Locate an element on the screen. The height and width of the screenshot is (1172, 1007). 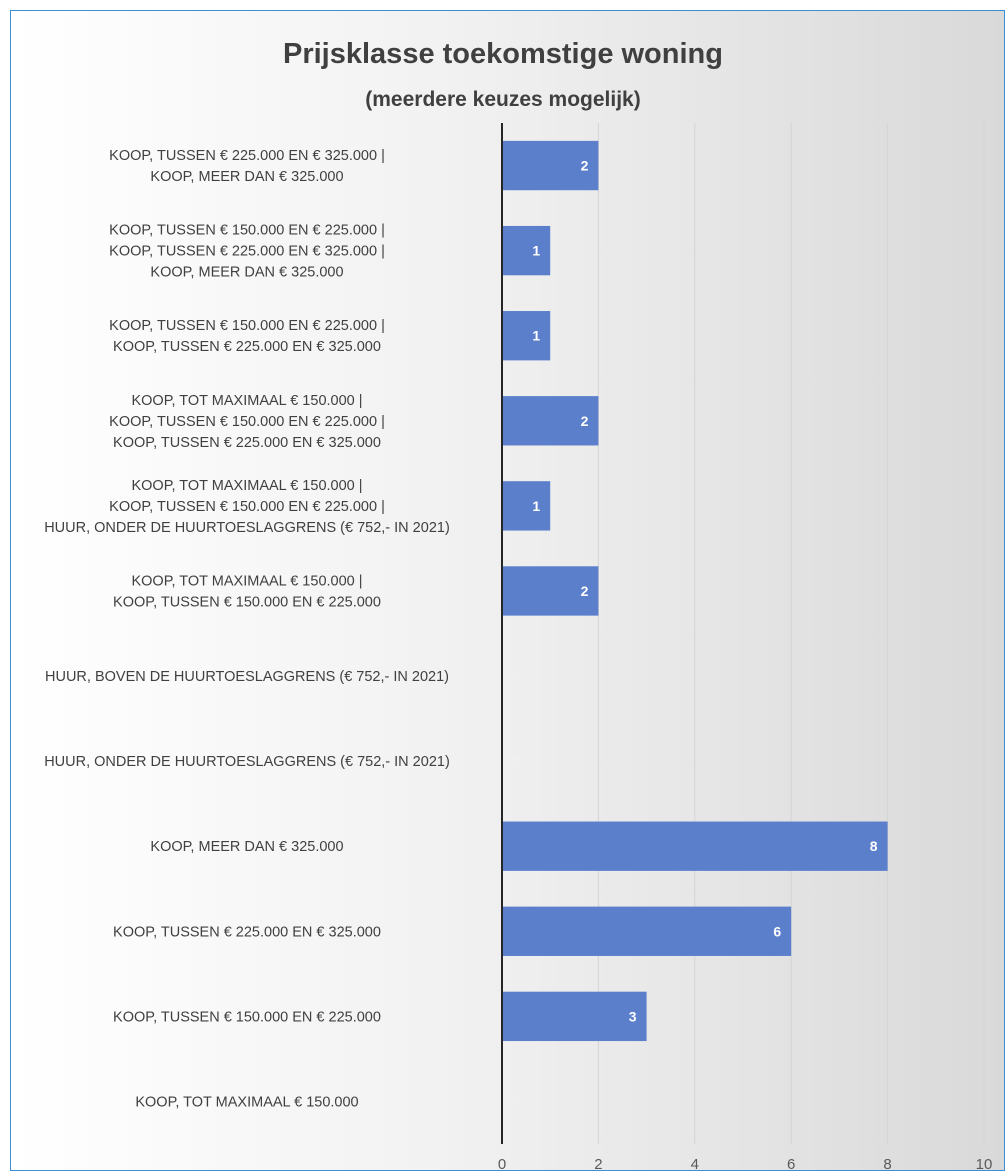
category-label: KOOP, TUSSEN € 225.000 EN € 325.000 is located at coordinates (247, 932).